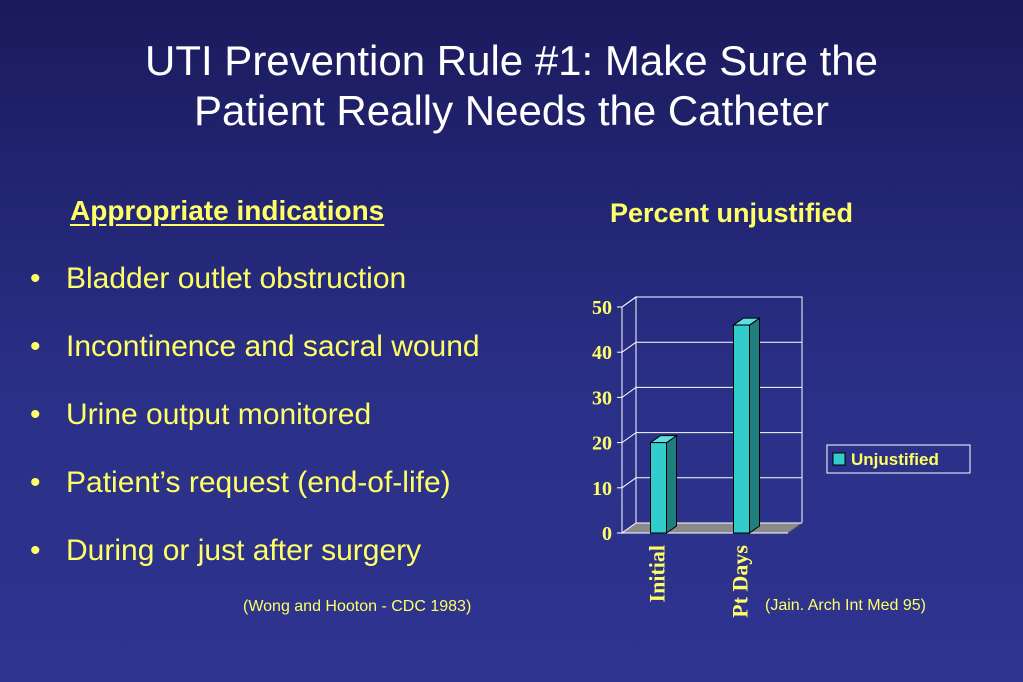 Image resolution: width=1023 pixels, height=682 pixels. Describe the element at coordinates (258, 482) in the screenshot. I see `bullet-text: Patient’s request (end-of-life)` at that location.